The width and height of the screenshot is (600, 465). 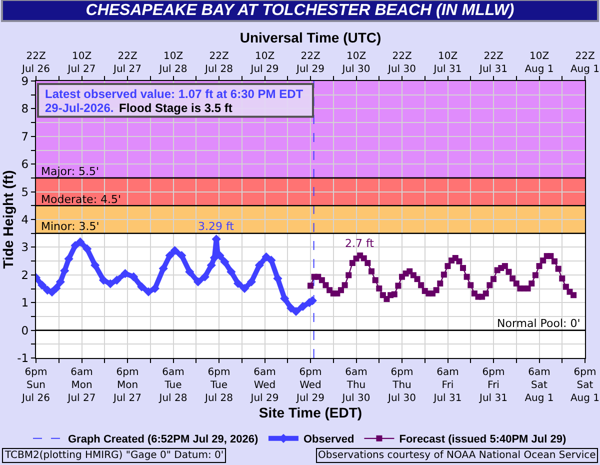 I want to click on x2-tick-label: 10Z Jul 28, so click(x=173, y=63).